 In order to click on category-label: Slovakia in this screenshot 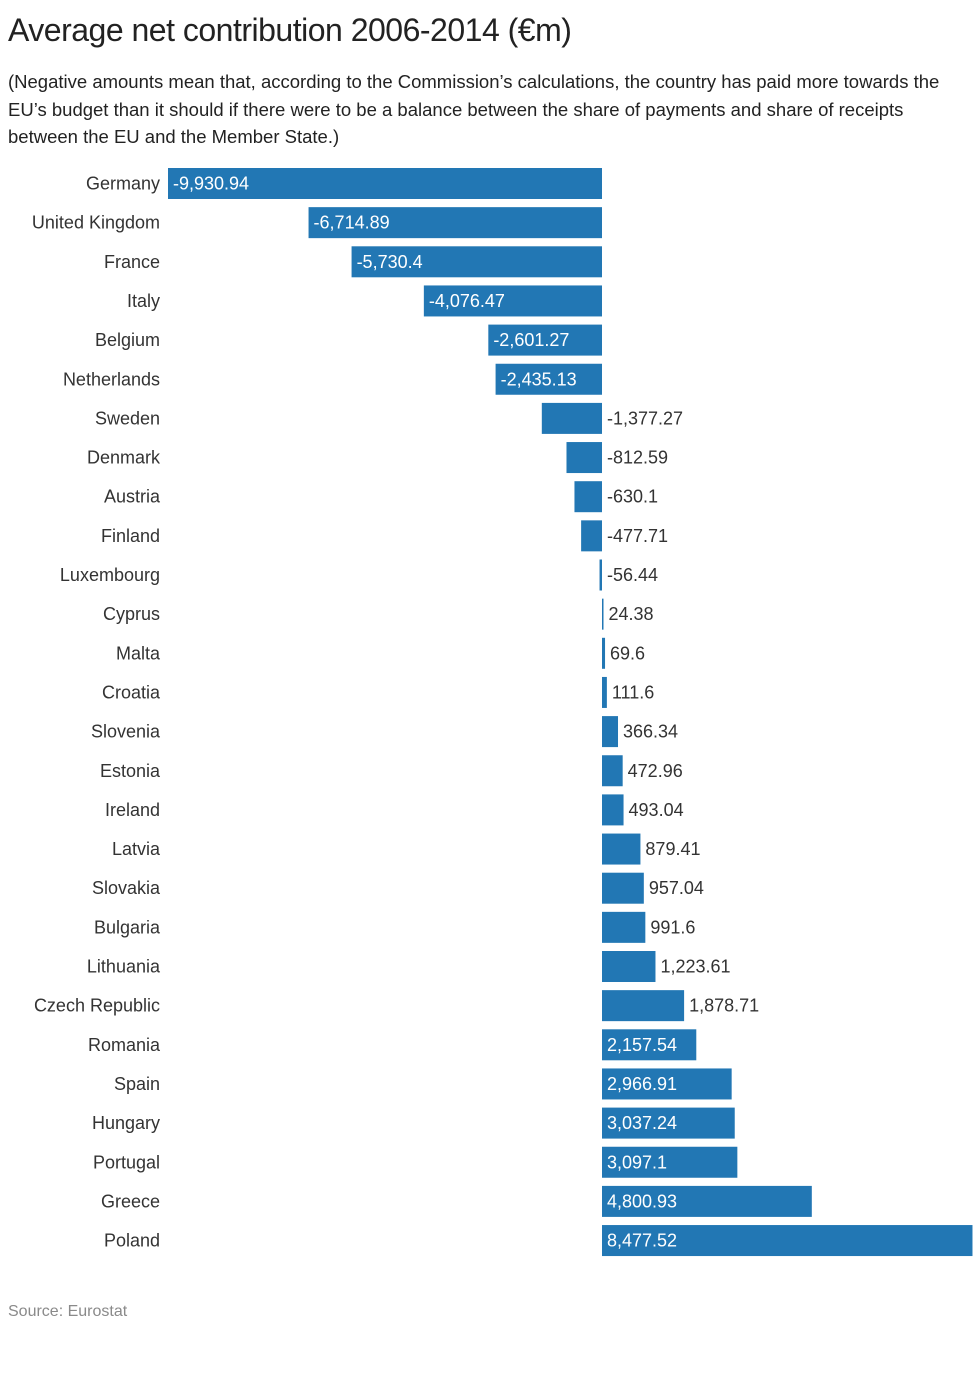, I will do `click(126, 888)`.